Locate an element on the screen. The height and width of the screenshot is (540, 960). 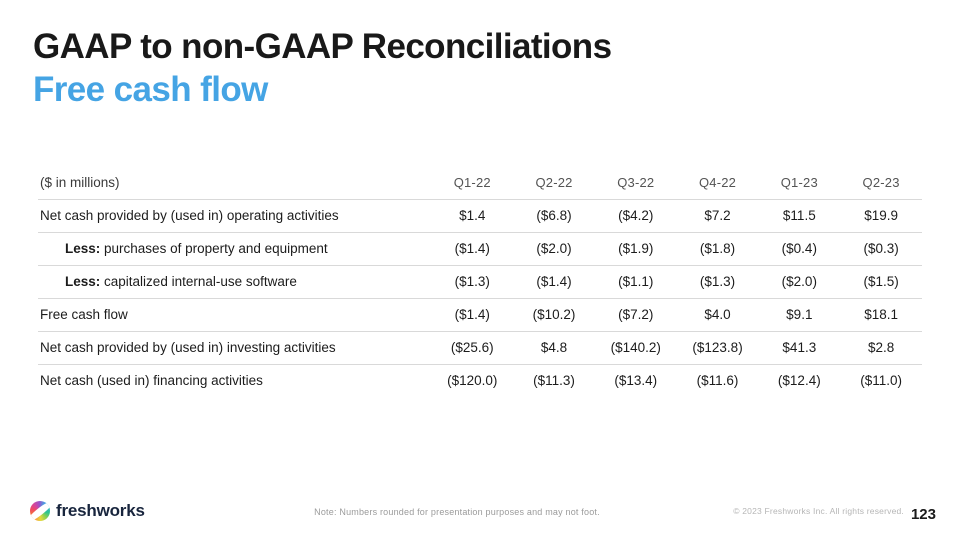
cell-value: ($1.9) is located at coordinates (635, 249).